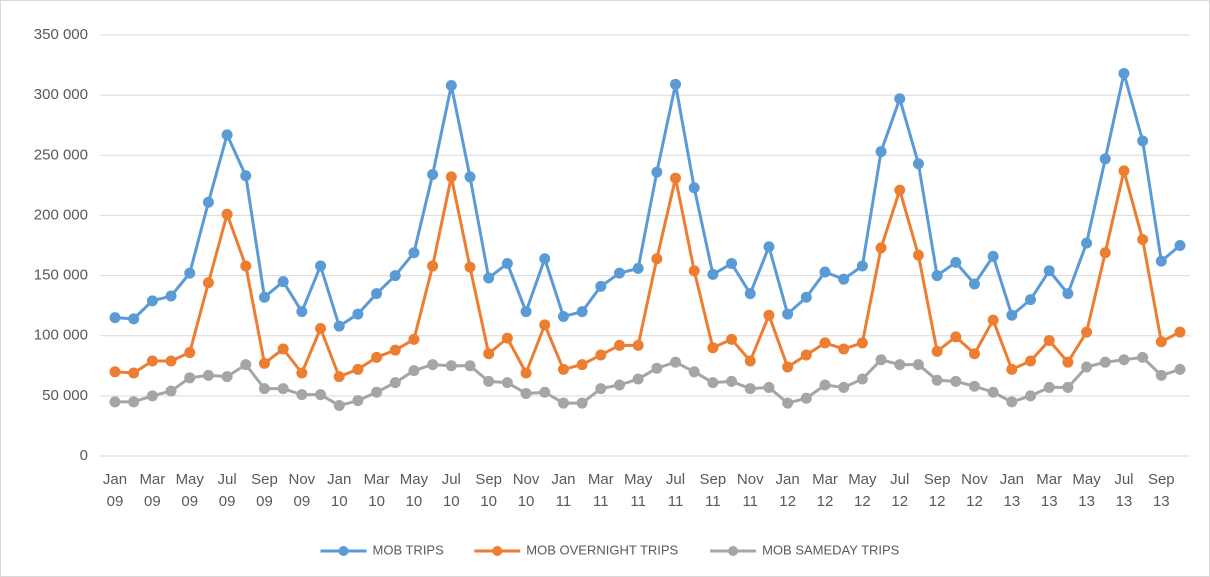 This screenshot has height=577, width=1210. What do you see at coordinates (409, 549) in the screenshot?
I see `legend-label: MOB TRIPS` at bounding box center [409, 549].